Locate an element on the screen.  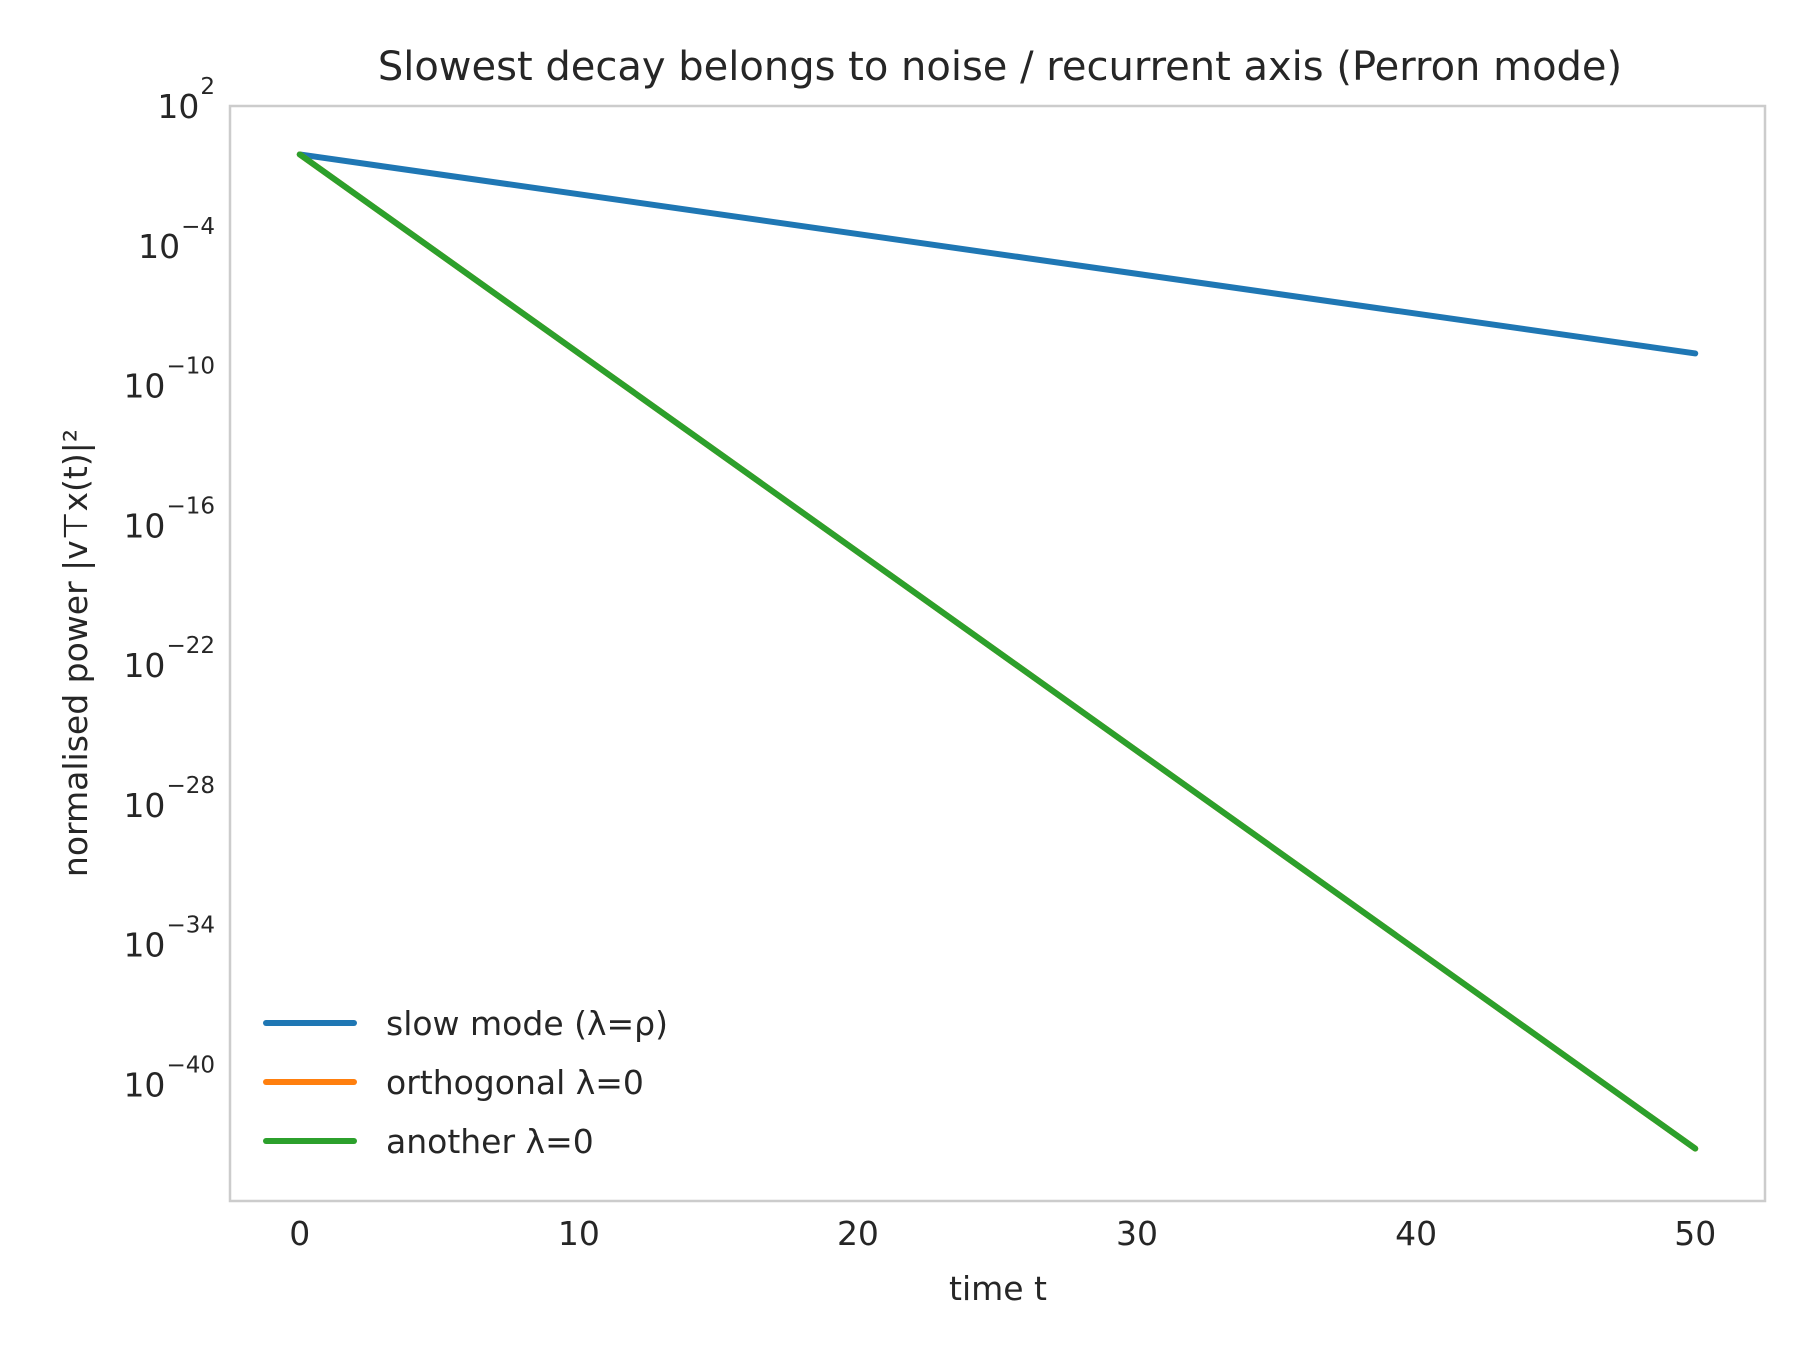
y-tick-label: 210 is located at coordinates (186, 100).